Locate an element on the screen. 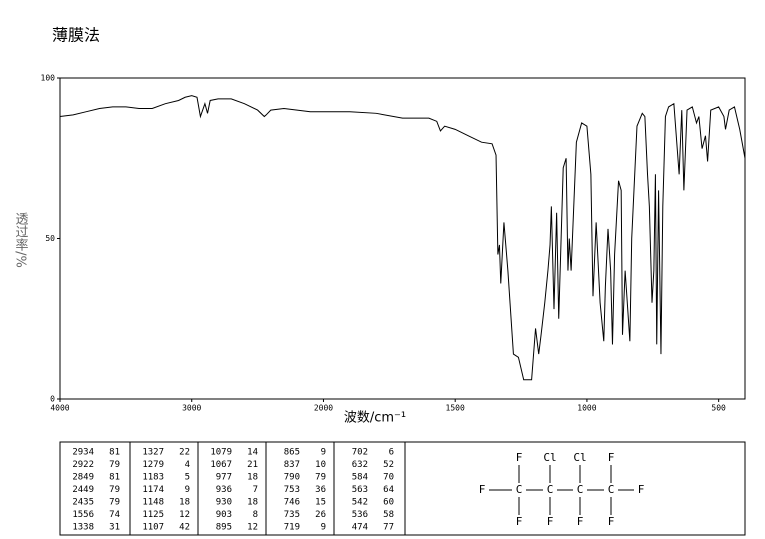 The height and width of the screenshot is (539, 765). peak-wavenumber: 542 is located at coordinates (360, 503).